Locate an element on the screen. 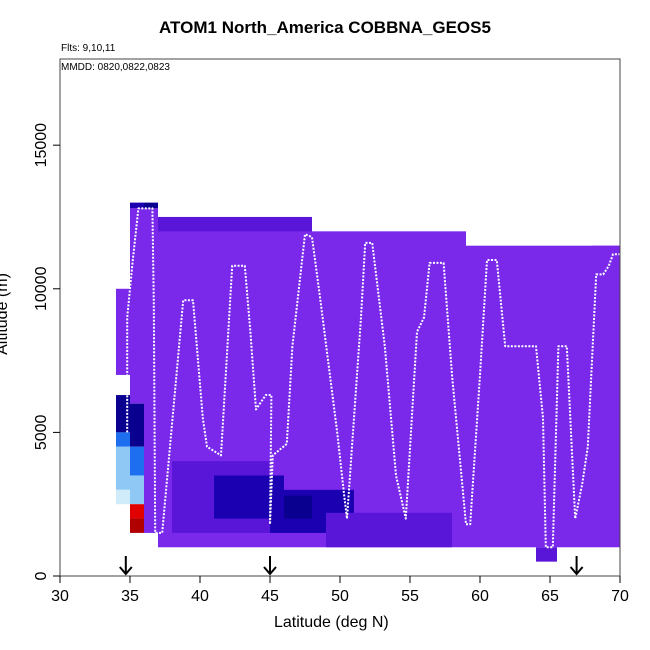 The width and height of the screenshot is (650, 650). y-tick-label-15000: 15000 is located at coordinates (41, 145).